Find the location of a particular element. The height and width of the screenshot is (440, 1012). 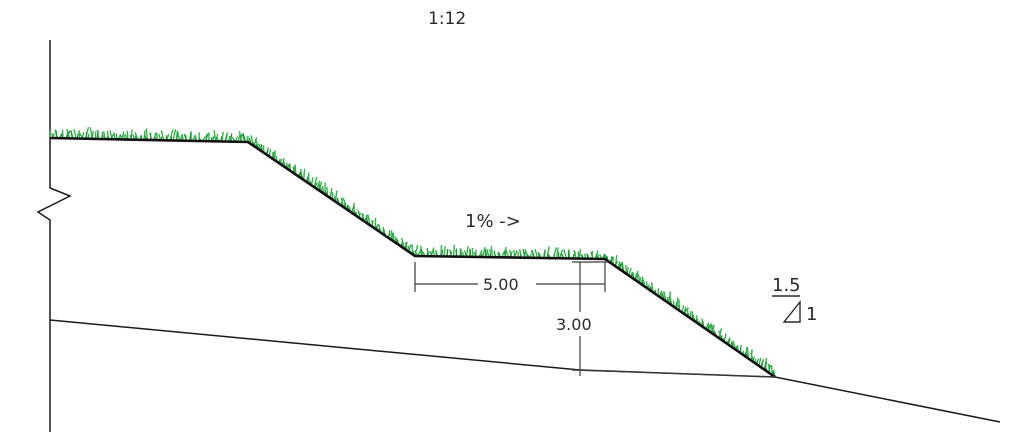

bench-height-dimension: 3.00 is located at coordinates (666, 319).